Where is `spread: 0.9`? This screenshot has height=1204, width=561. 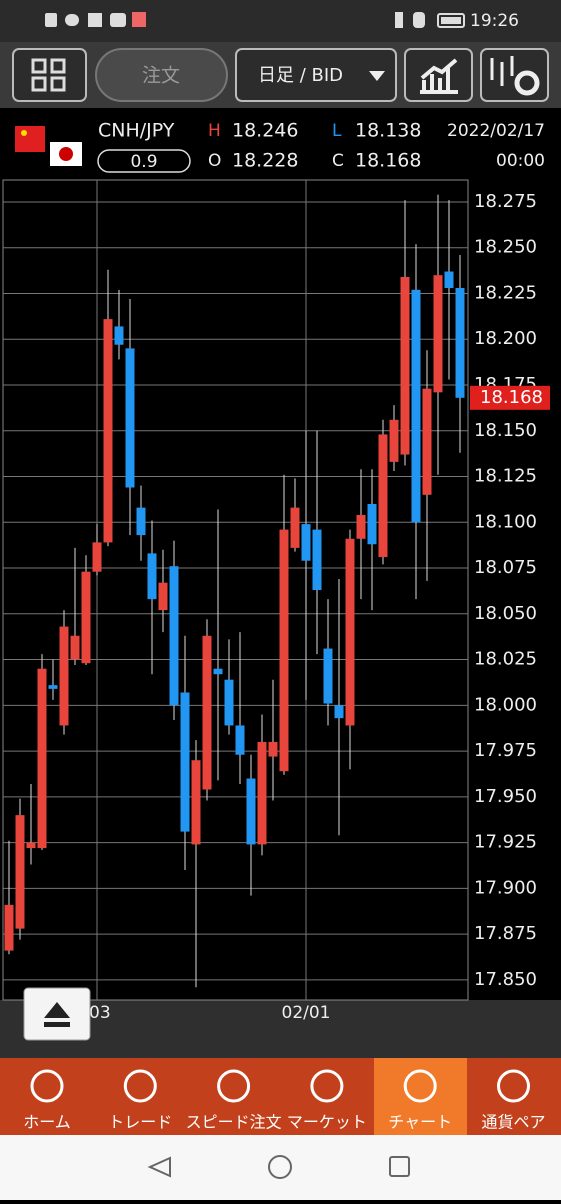
spread: 0.9 is located at coordinates (143, 162).